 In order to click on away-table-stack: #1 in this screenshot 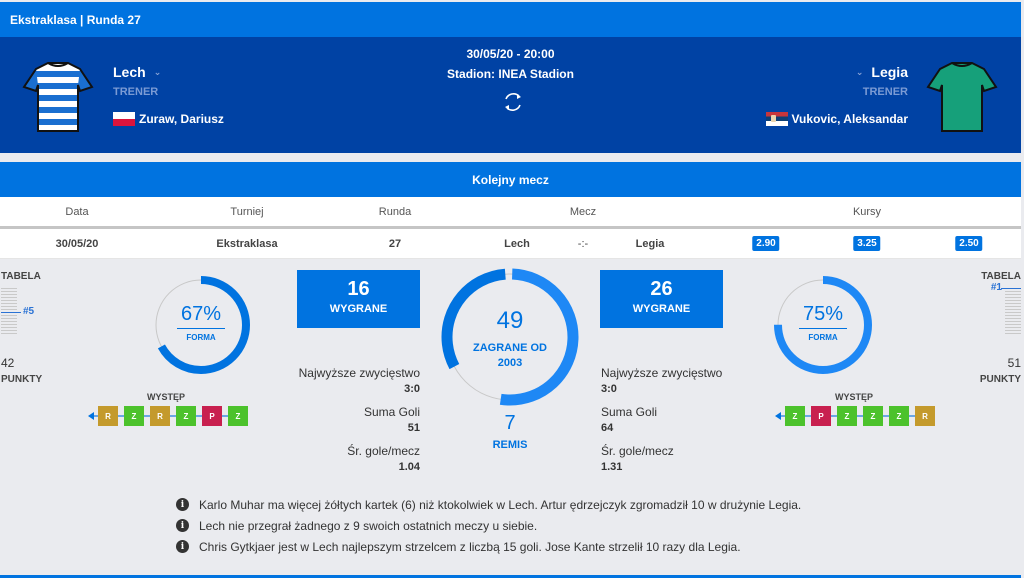, I will do `click(1006, 309)`.